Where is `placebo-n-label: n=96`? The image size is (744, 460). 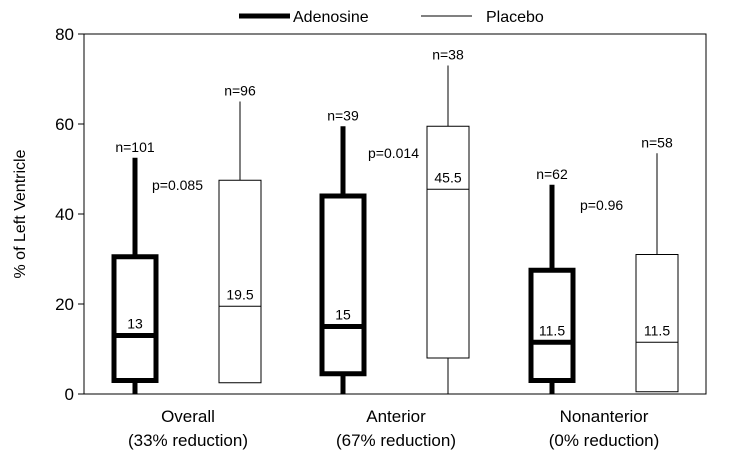 placebo-n-label: n=96 is located at coordinates (240, 91).